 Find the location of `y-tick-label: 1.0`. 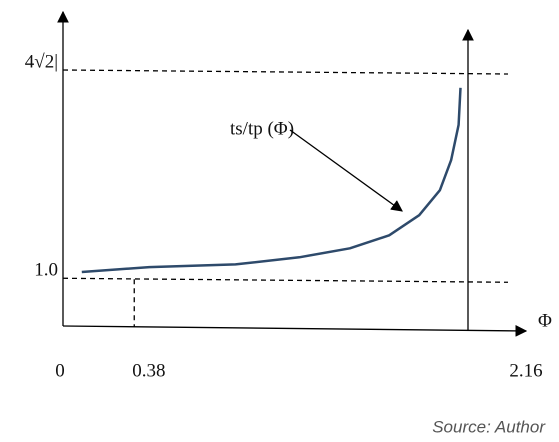

y-tick-label: 1.0 is located at coordinates (46, 270).